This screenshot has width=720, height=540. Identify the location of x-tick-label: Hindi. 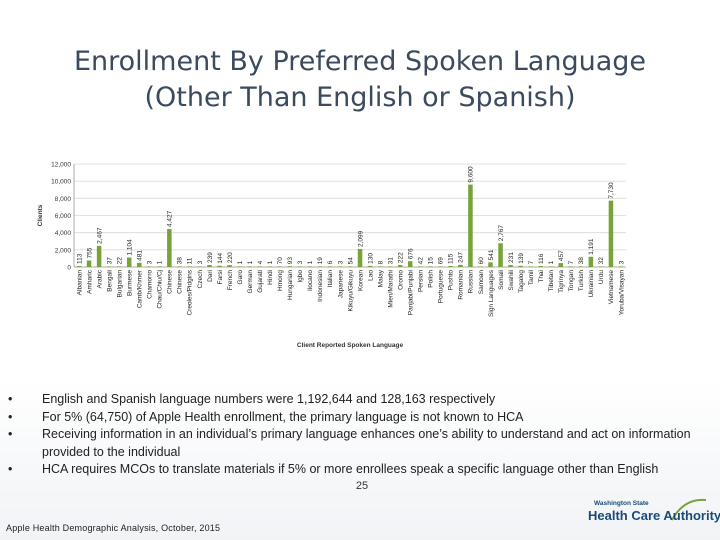
(270, 277).